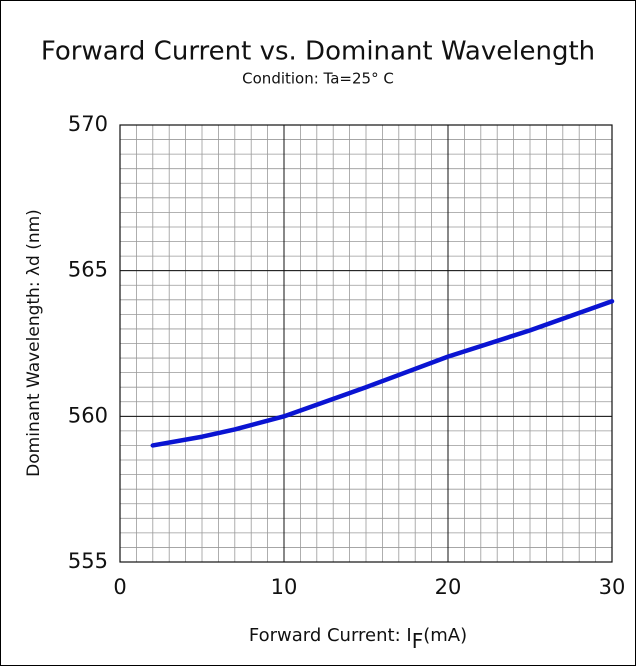 The image size is (636, 666). I want to click on y-tick-label: 570, so click(88, 124).